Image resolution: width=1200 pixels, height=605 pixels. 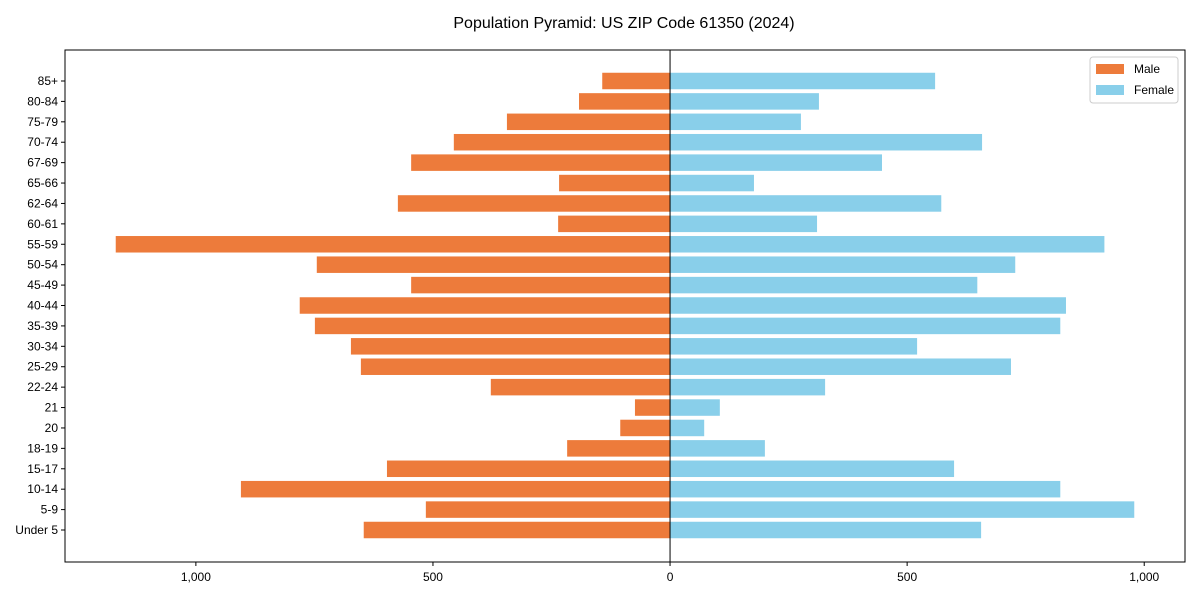 What do you see at coordinates (1110, 69) in the screenshot?
I see `legend-swatch-male` at bounding box center [1110, 69].